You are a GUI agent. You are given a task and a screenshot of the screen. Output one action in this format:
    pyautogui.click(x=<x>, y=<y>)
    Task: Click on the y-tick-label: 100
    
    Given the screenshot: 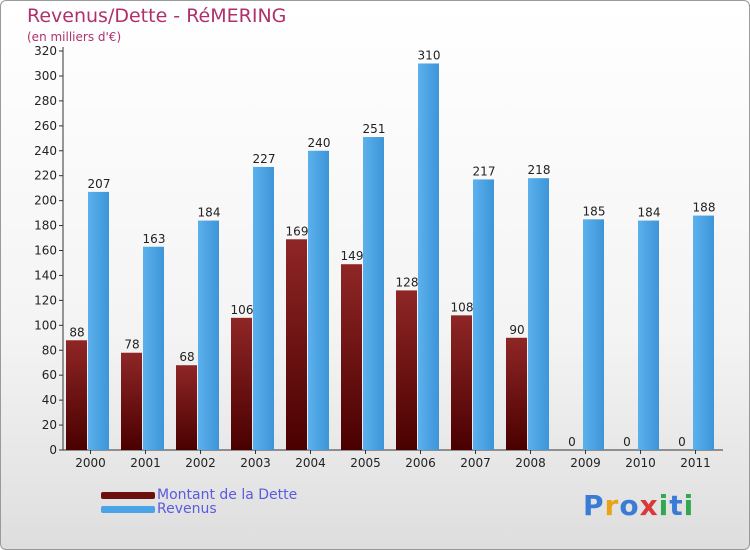 What is the action you would take?
    pyautogui.click(x=45, y=325)
    